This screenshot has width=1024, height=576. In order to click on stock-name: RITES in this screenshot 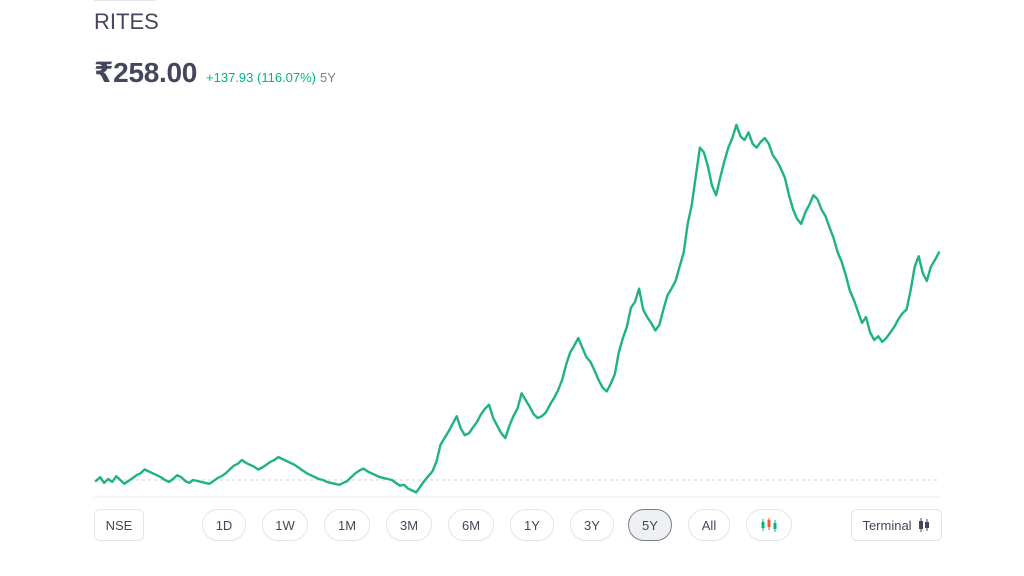, I will do `click(126, 21)`.